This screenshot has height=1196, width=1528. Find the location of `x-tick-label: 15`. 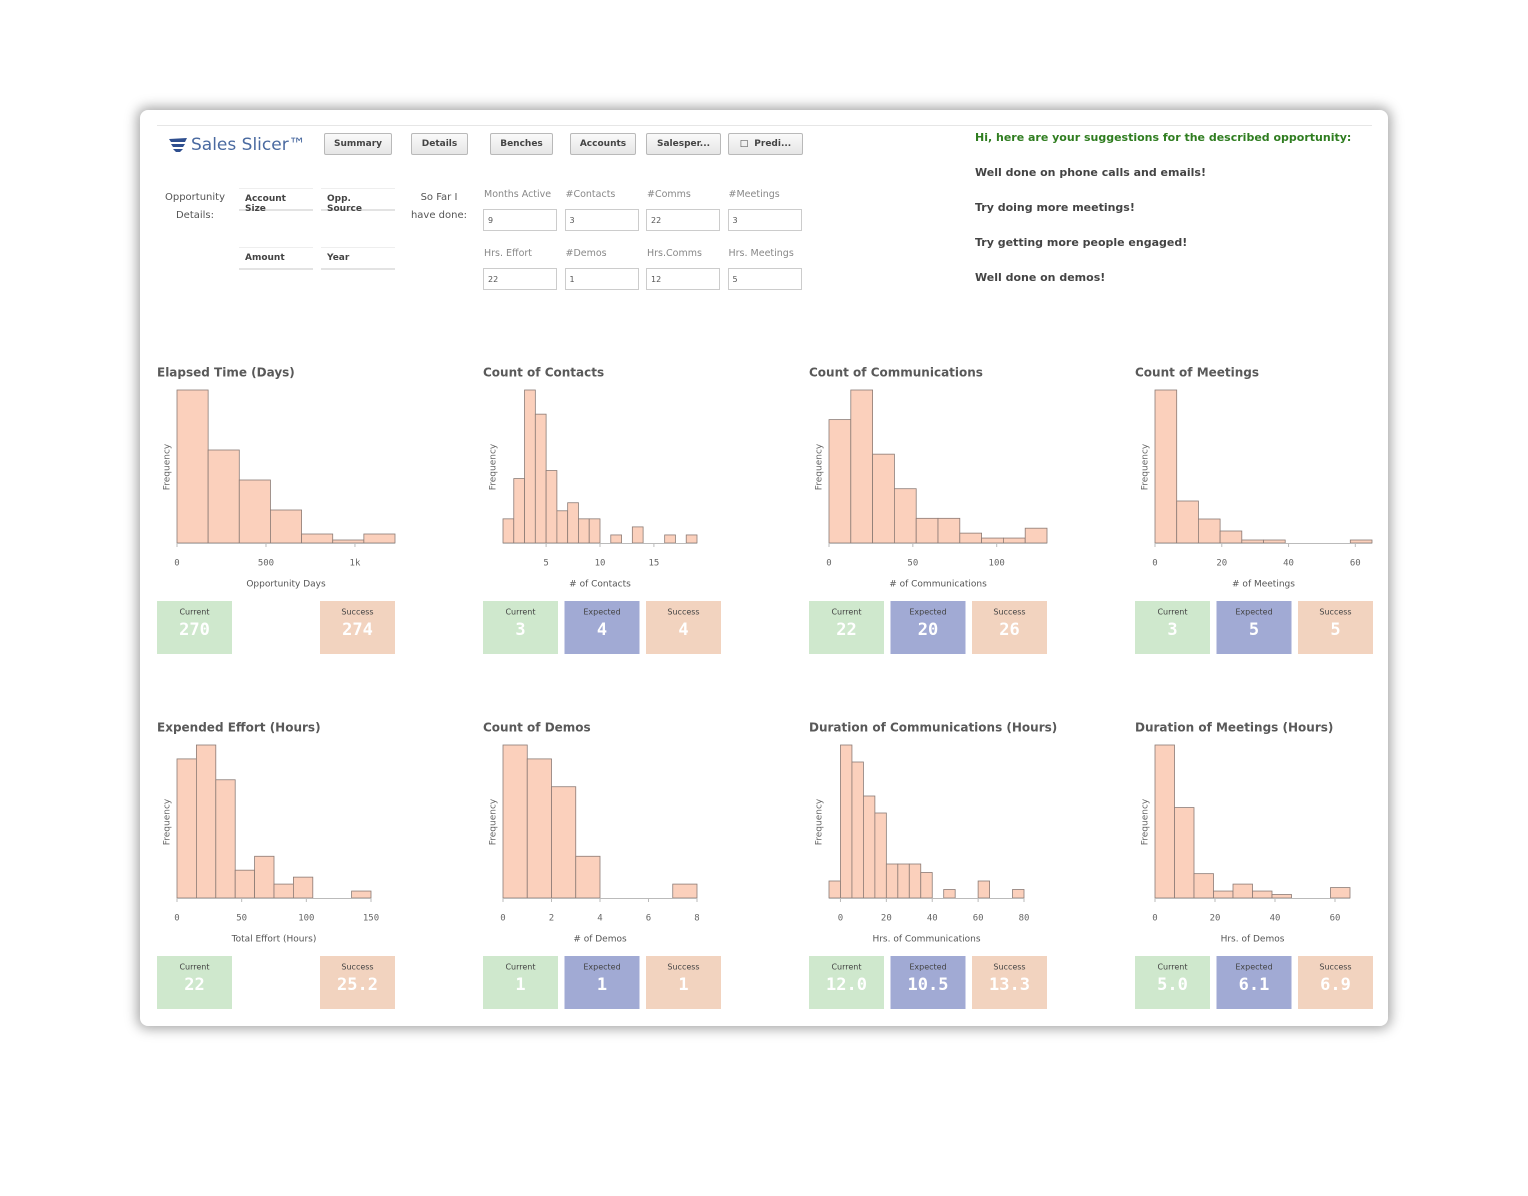

x-tick-label: 15 is located at coordinates (653, 564).